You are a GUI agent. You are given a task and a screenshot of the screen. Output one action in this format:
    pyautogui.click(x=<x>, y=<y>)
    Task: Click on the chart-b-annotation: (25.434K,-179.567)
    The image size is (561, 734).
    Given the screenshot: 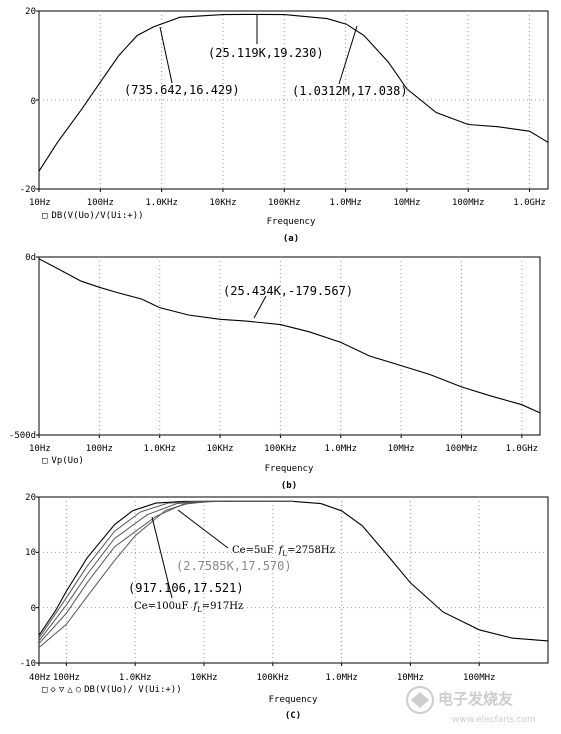 What is the action you would take?
    pyautogui.click(x=288, y=291)
    